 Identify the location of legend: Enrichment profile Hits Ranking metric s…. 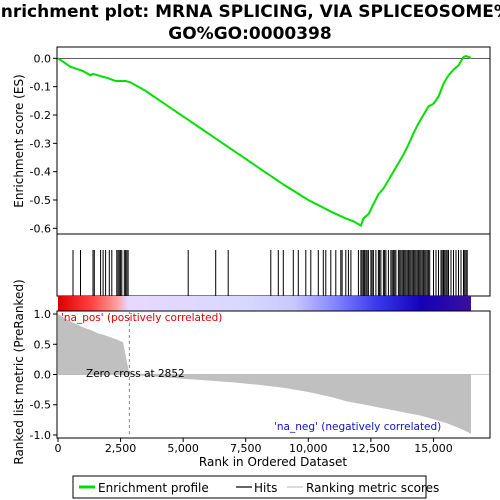
(255, 487).